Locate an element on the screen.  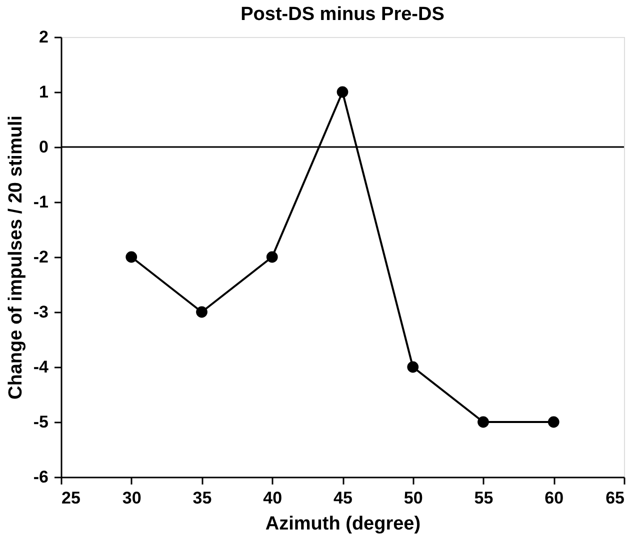
x-tick-label: 25 is located at coordinates (71, 498).